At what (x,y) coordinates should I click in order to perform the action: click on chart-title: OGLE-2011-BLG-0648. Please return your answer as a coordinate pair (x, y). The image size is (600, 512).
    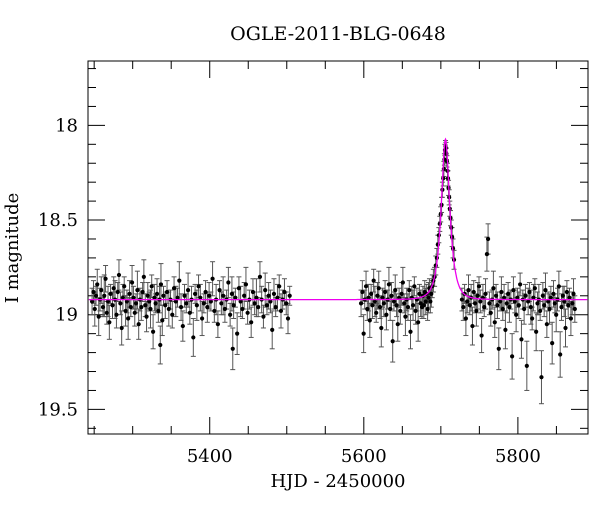
    Looking at the image, I should click on (338, 34).